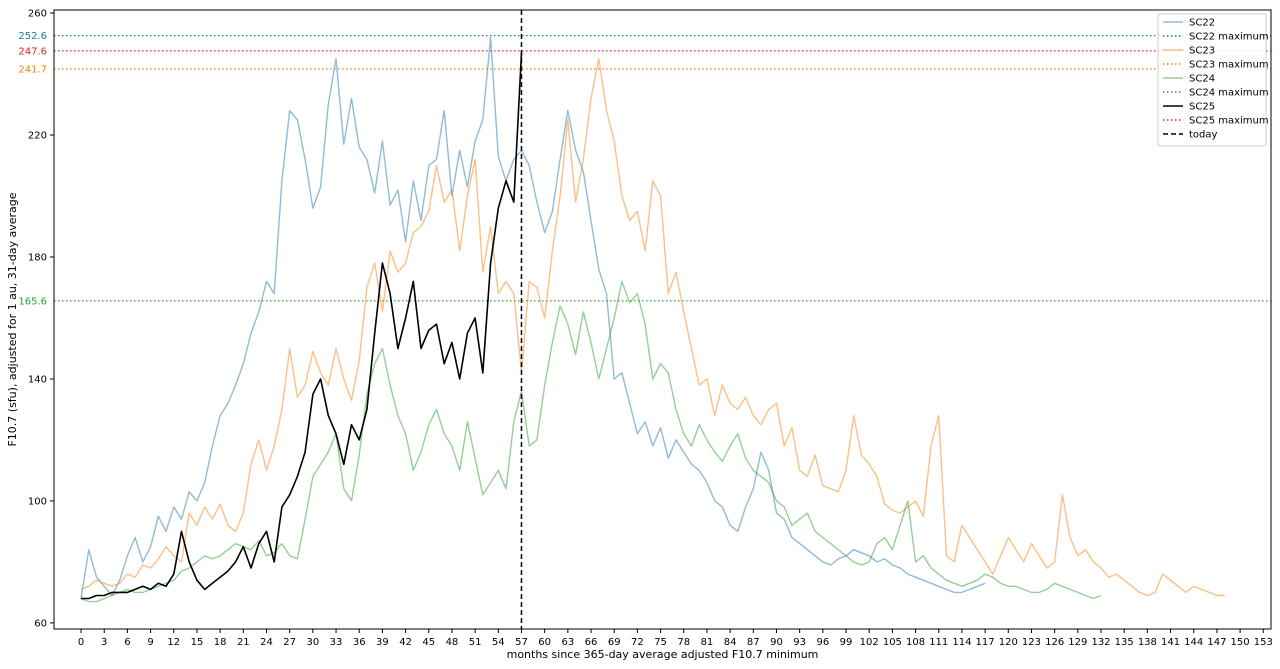  What do you see at coordinates (1240, 642) in the screenshot?
I see `x-tick-label: 150` at bounding box center [1240, 642].